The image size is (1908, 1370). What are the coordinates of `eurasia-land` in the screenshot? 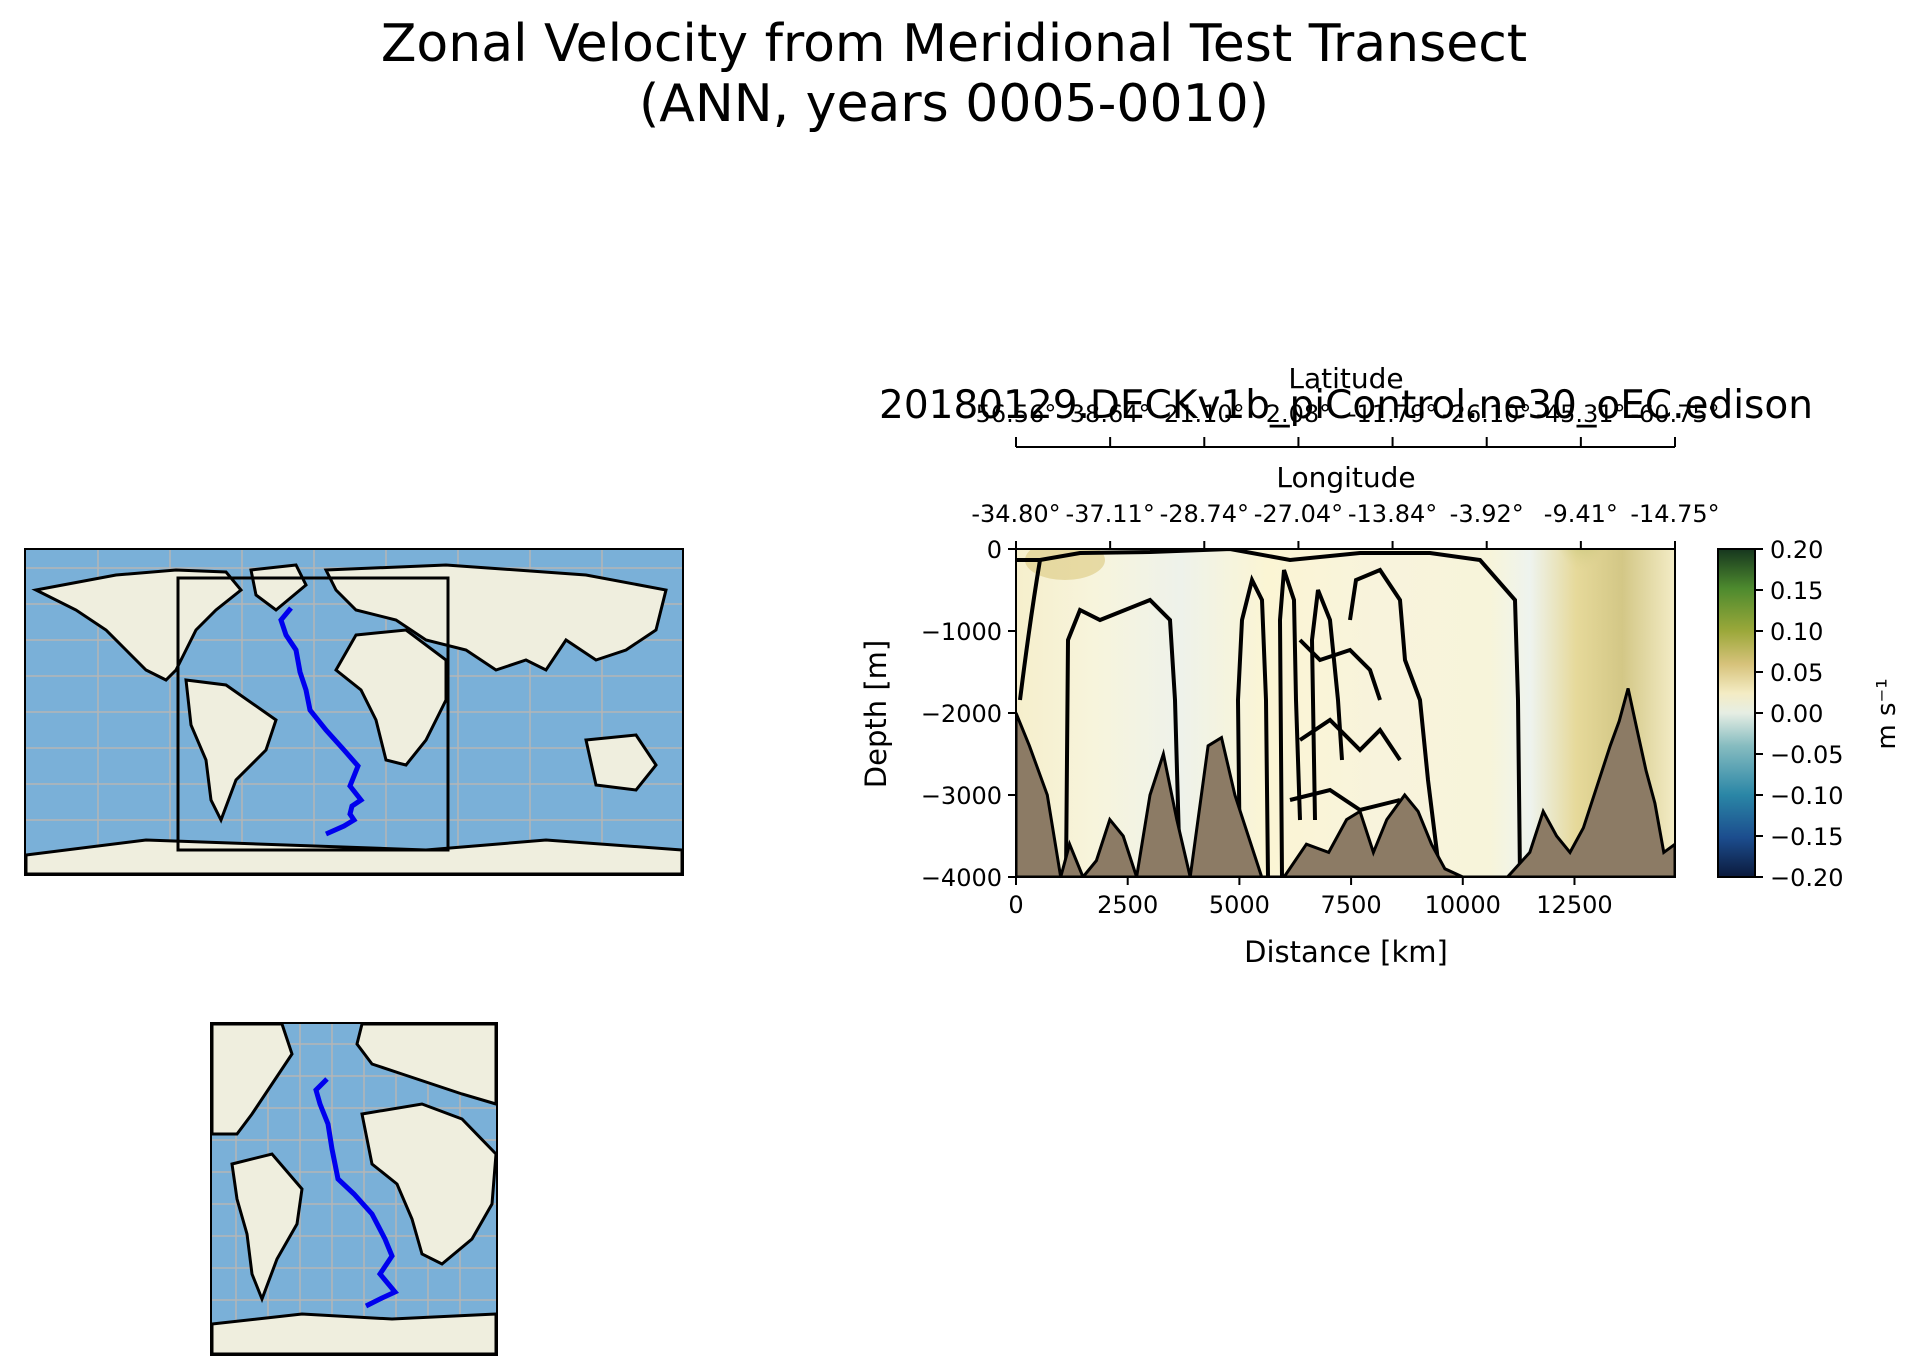 It's located at (495, 617).